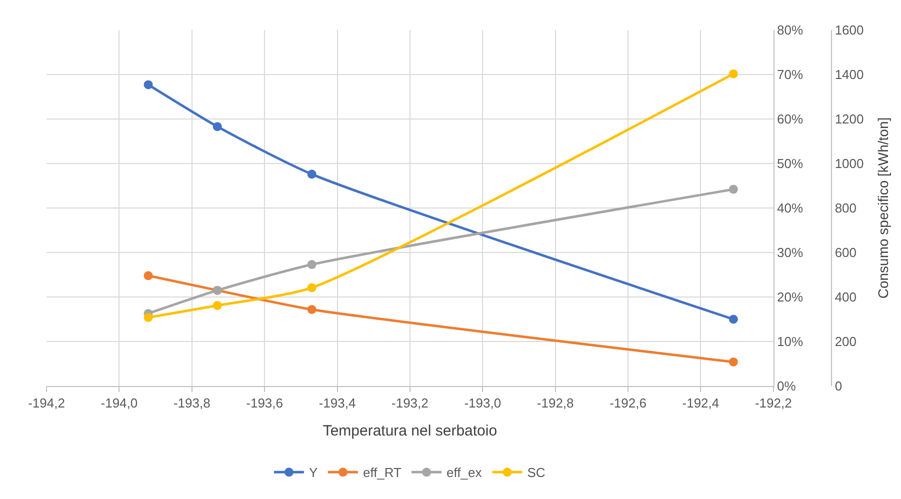  I want to click on x-tick-label: -193,6, so click(265, 403).